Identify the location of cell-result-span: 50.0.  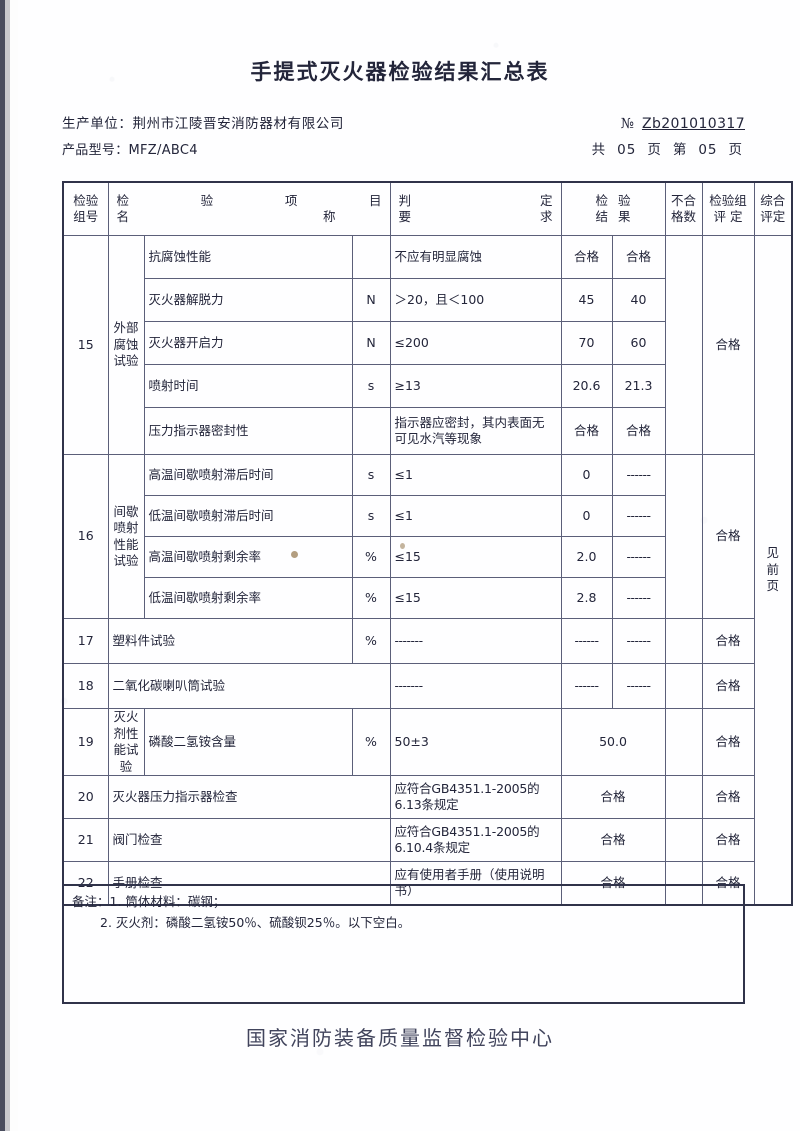
(613, 742).